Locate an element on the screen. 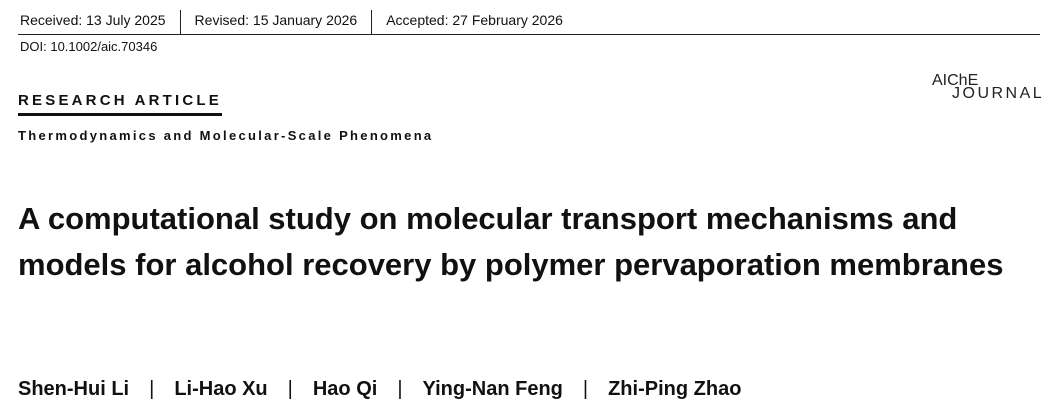 The image size is (1063, 419). logo-line-2: JOURNAL is located at coordinates (998, 93).